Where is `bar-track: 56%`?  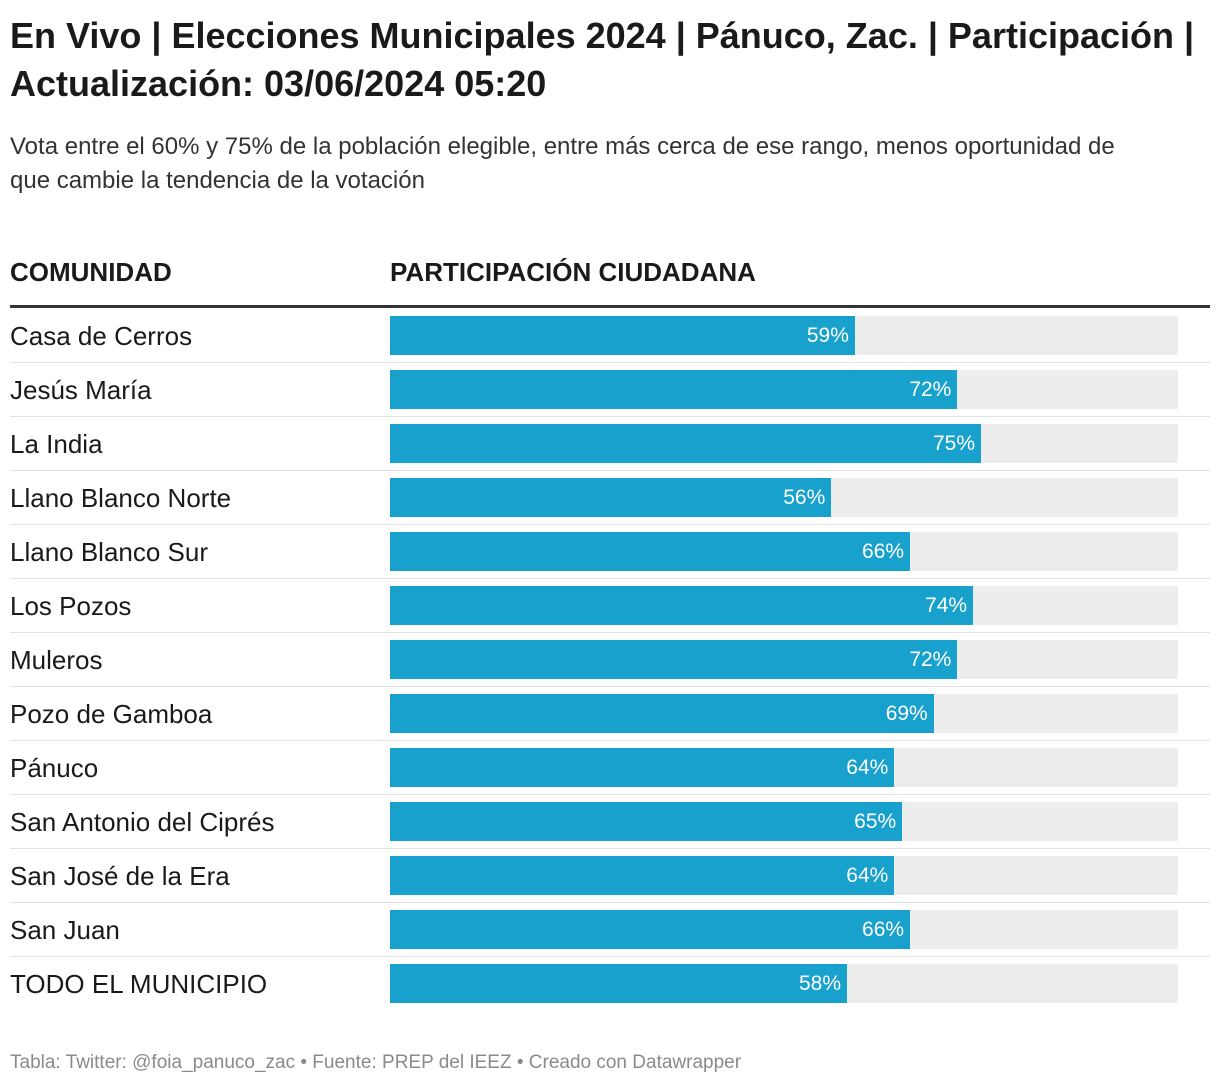
bar-track: 56% is located at coordinates (784, 497).